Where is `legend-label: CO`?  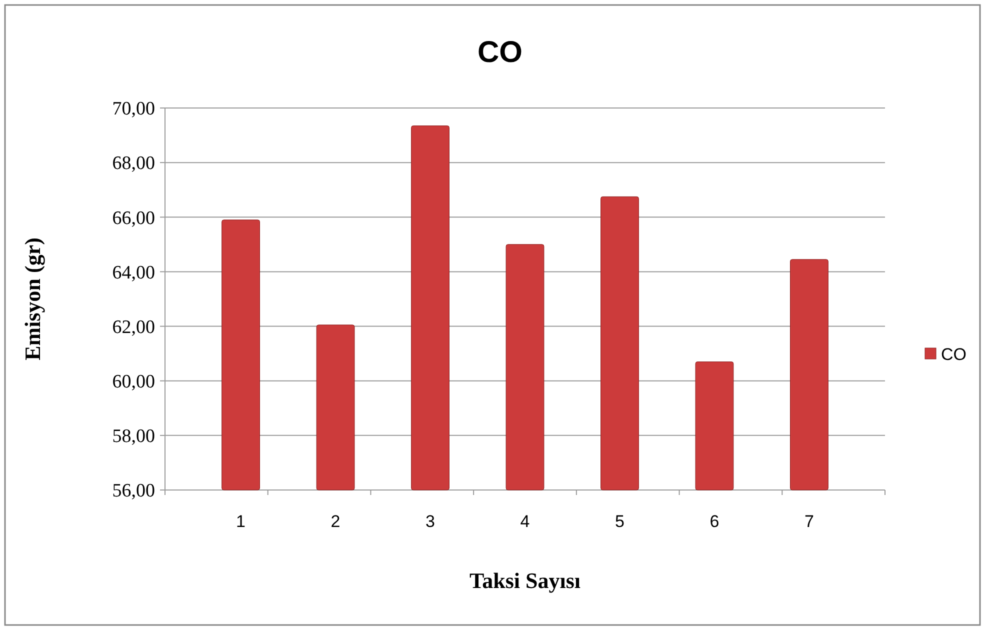 legend-label: CO is located at coordinates (953, 354).